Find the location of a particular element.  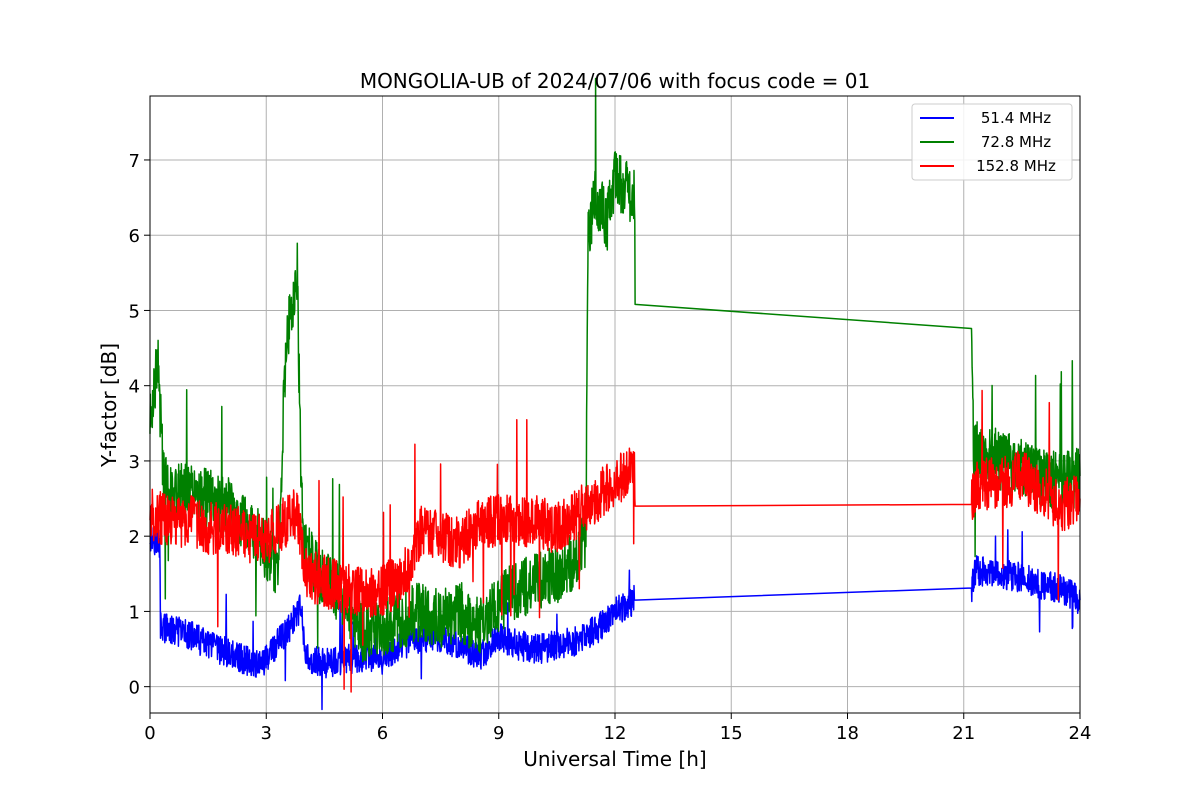

y-tick-label: 0 is located at coordinates (134, 688).